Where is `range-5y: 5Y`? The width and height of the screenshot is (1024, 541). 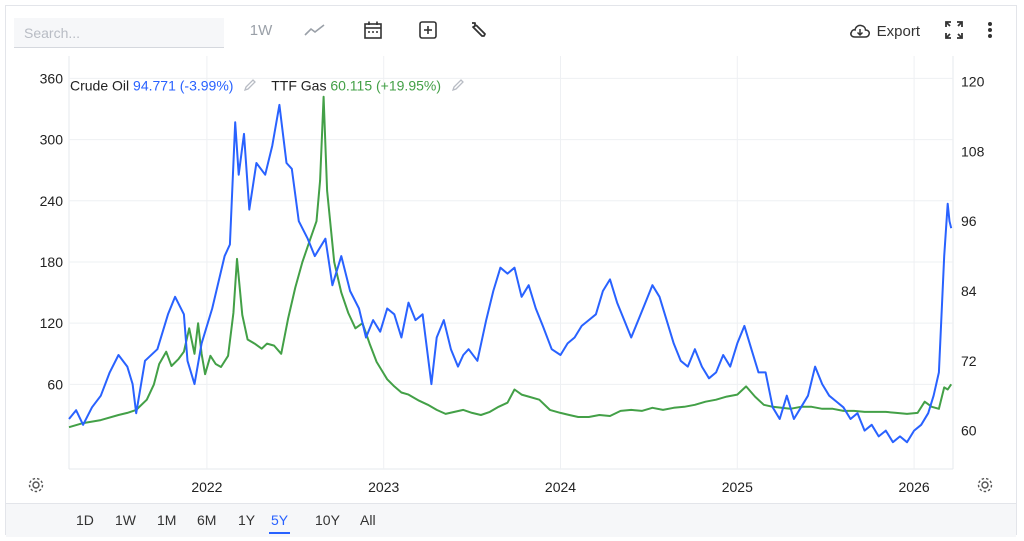 range-5y: 5Y is located at coordinates (280, 522).